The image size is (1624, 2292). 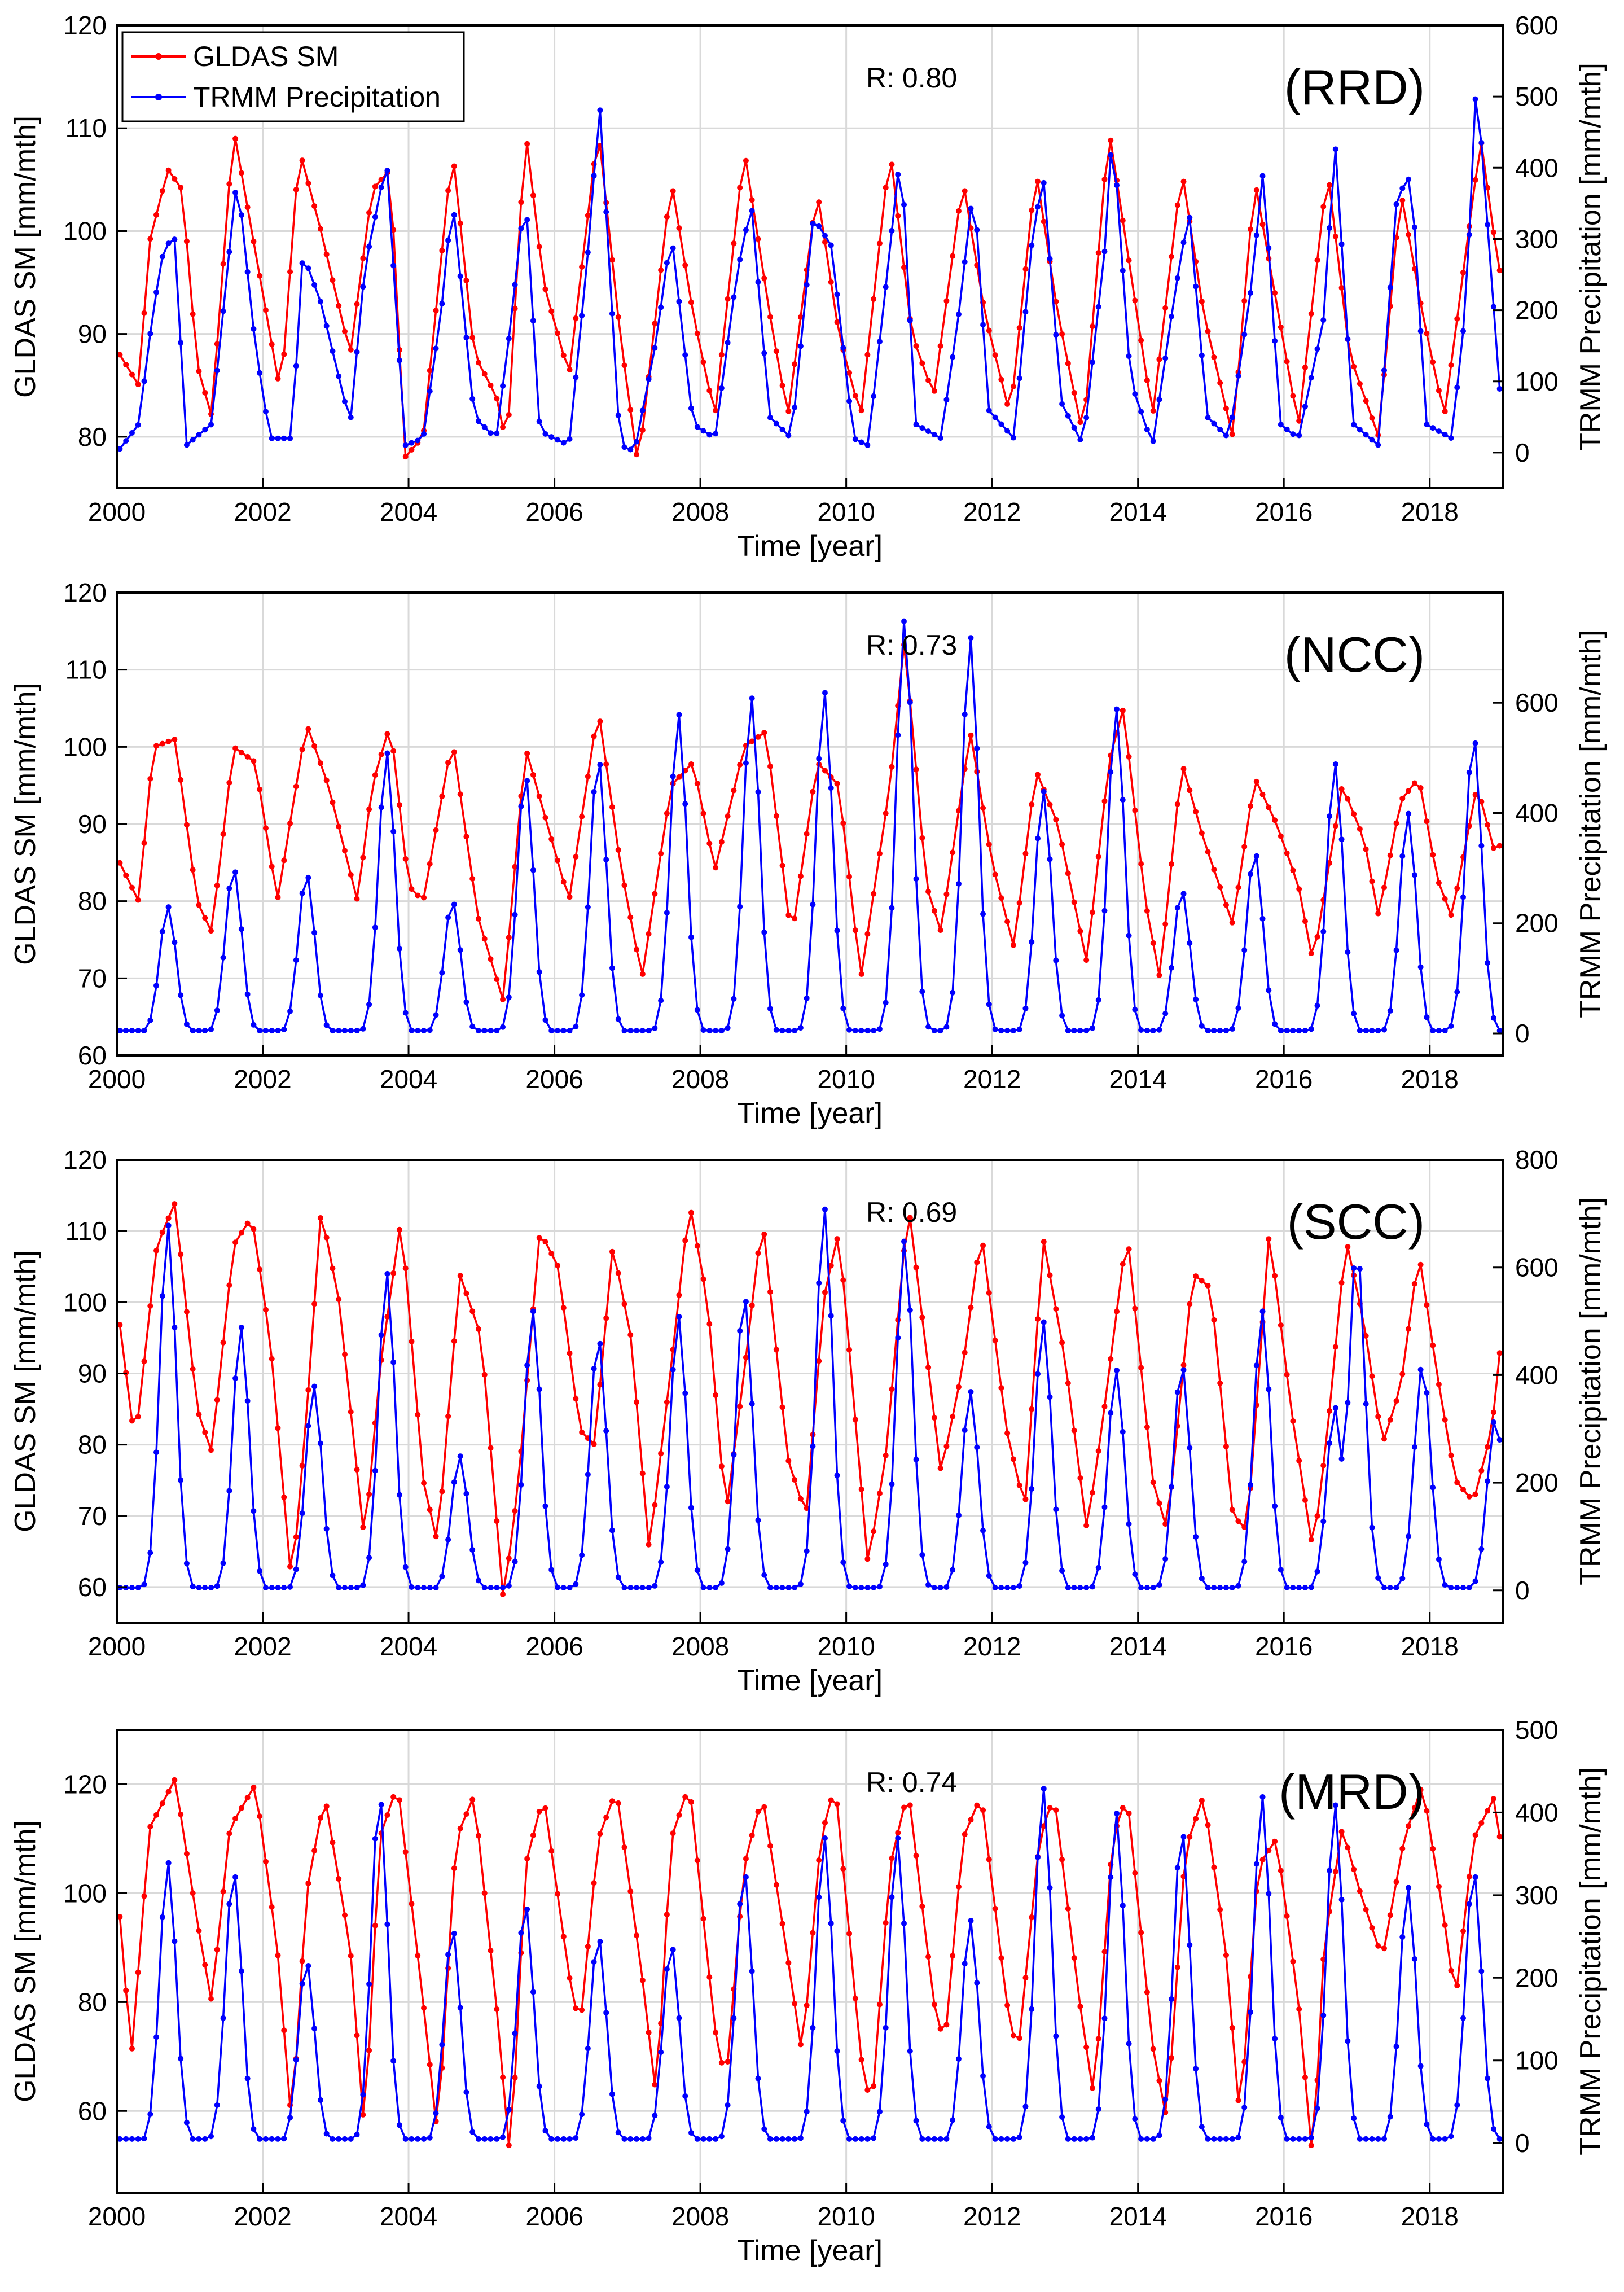 What do you see at coordinates (992, 1079) in the screenshot?
I see `x-tick-label: 2012` at bounding box center [992, 1079].